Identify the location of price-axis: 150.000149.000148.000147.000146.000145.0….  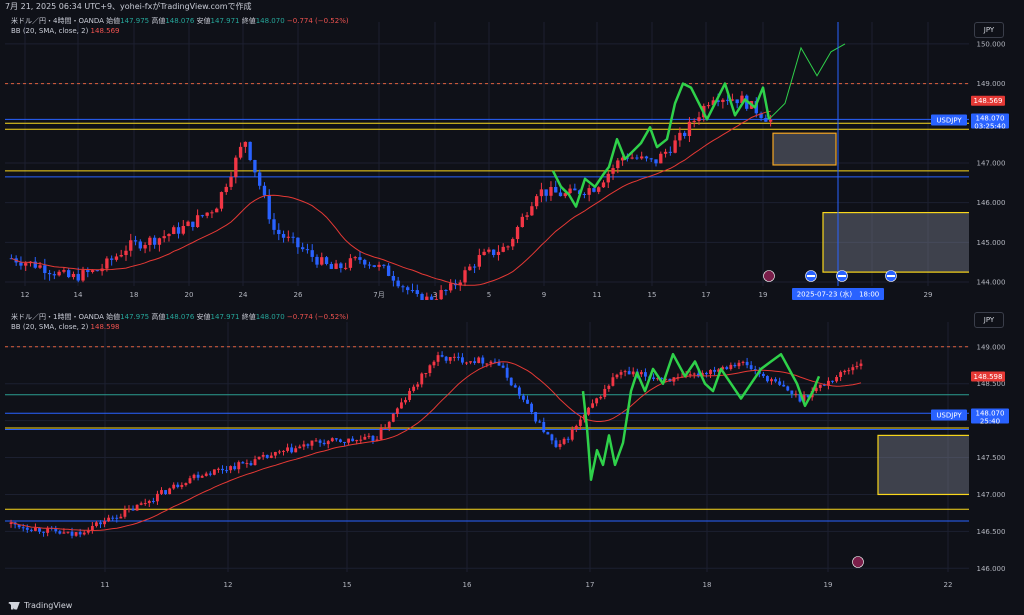
(975, 157).